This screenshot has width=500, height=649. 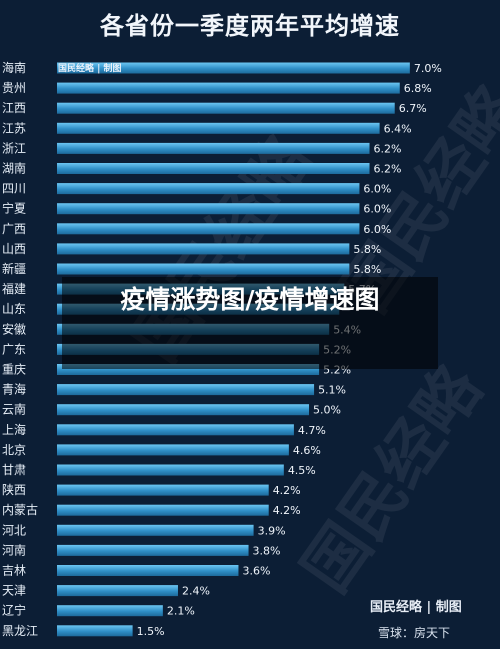 What do you see at coordinates (250, 299) in the screenshot?
I see `overlay-text: 疫情涨势图/疫情增速图` at bounding box center [250, 299].